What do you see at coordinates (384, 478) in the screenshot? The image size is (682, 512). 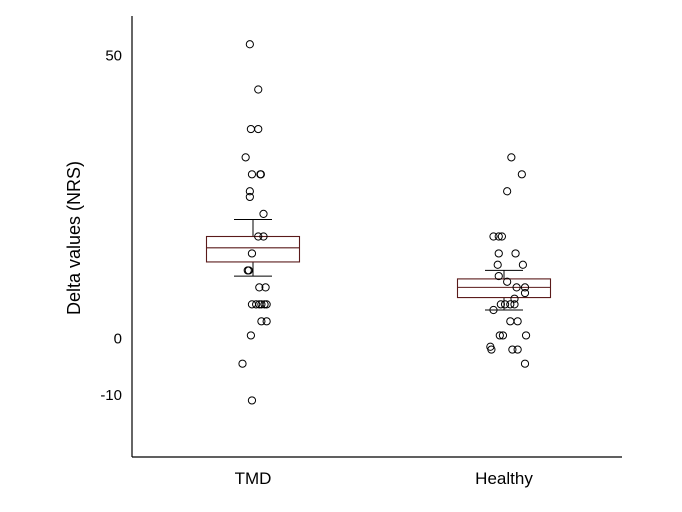 I see `x-category-labels: TMD Healthy` at bounding box center [384, 478].